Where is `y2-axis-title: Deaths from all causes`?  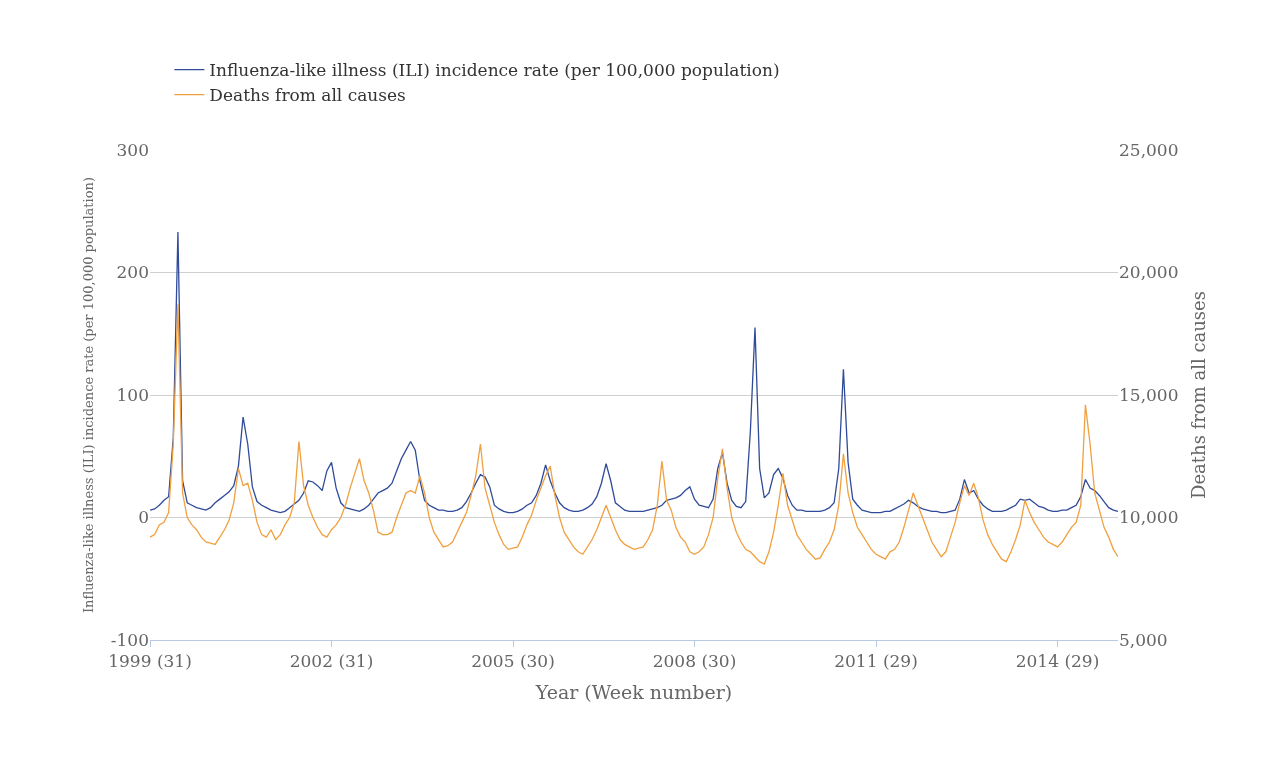 y2-axis-title: Deaths from all causes is located at coordinates (1198, 395).